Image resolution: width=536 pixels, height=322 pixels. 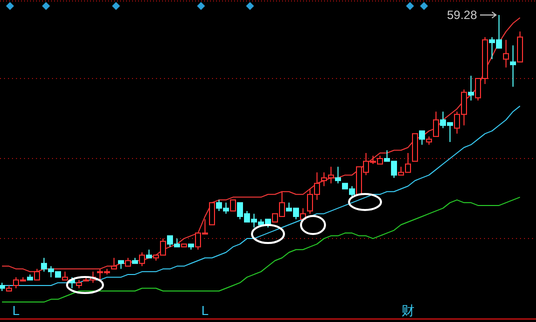 I want to click on annotation: 59.28, so click(x=462, y=15).